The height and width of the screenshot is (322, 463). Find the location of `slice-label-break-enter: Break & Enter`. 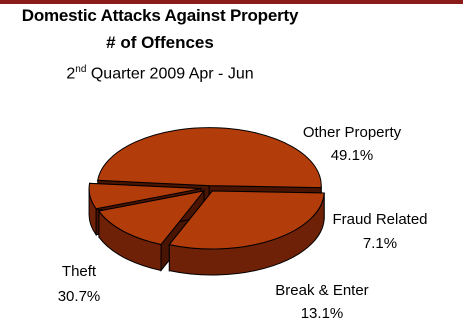

slice-label-break-enter: Break & Enter is located at coordinates (321, 290).